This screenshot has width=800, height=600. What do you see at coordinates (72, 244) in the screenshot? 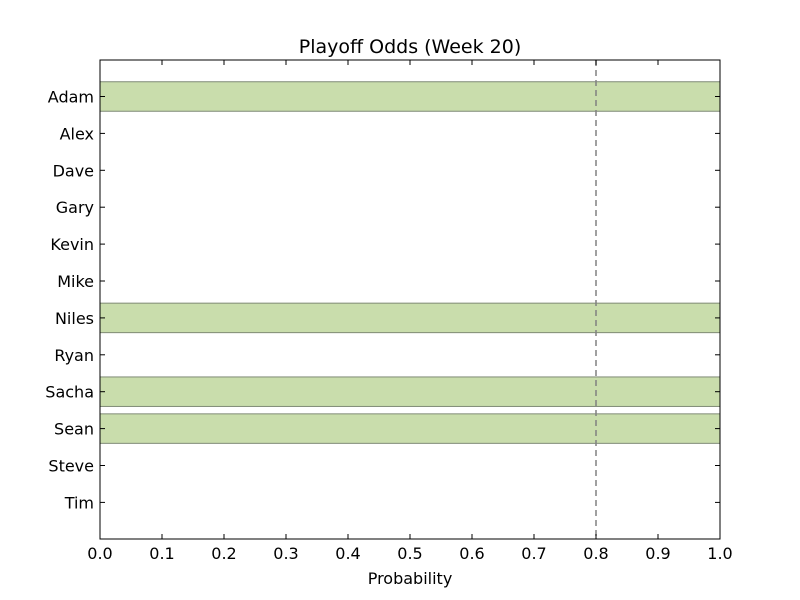
I see `y-tick-label: Kevin` at bounding box center [72, 244].